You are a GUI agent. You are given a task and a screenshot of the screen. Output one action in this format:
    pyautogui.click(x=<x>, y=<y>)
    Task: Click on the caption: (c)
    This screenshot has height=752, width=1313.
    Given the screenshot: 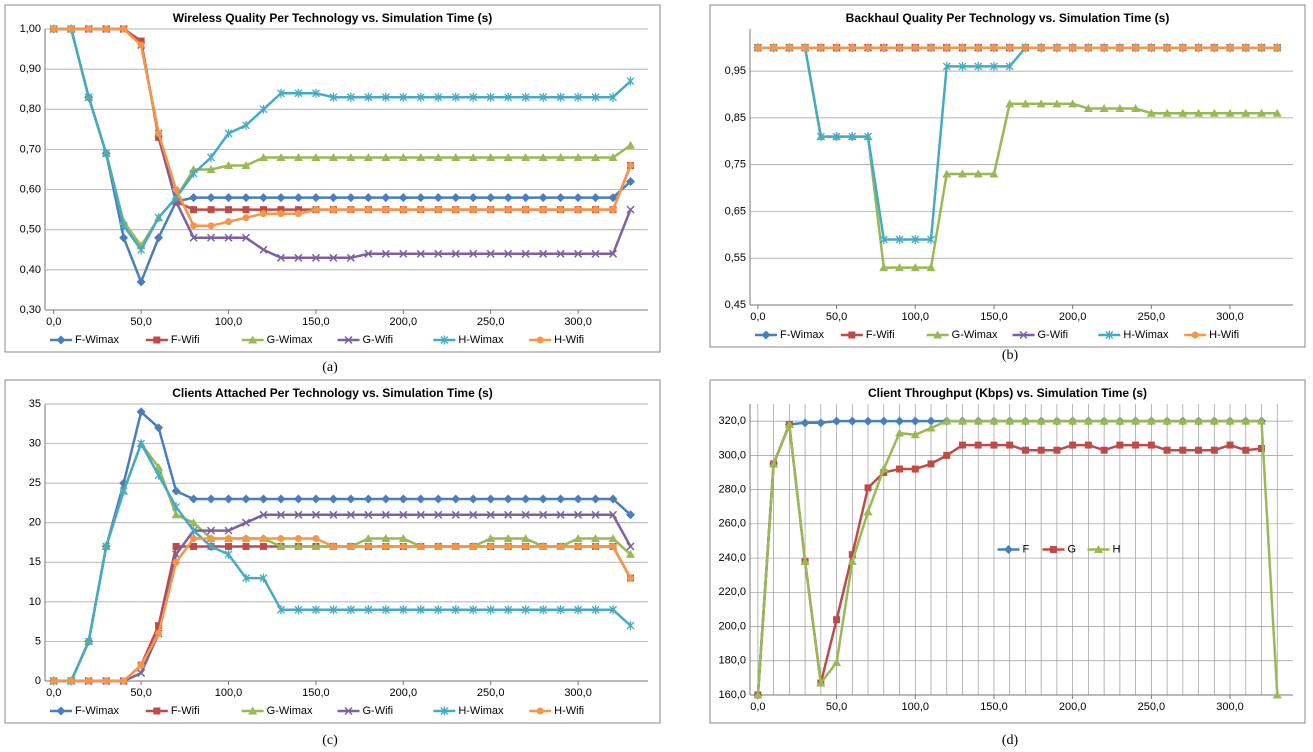 What is the action you would take?
    pyautogui.click(x=330, y=740)
    